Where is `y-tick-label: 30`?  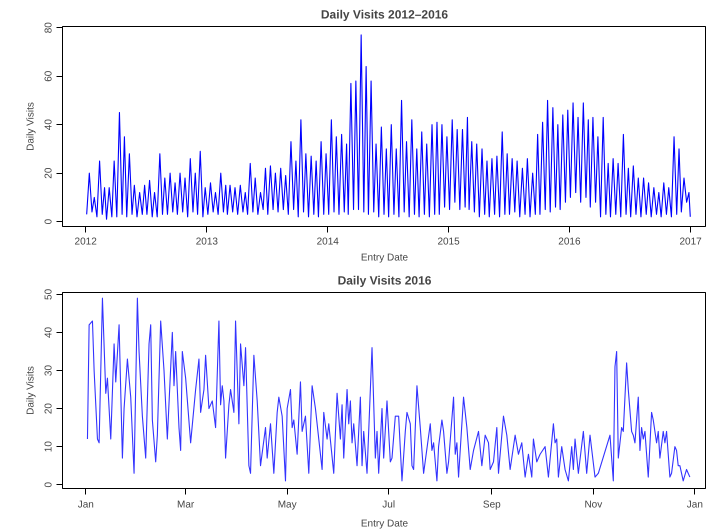
y-tick-label: 30 is located at coordinates (49, 370).